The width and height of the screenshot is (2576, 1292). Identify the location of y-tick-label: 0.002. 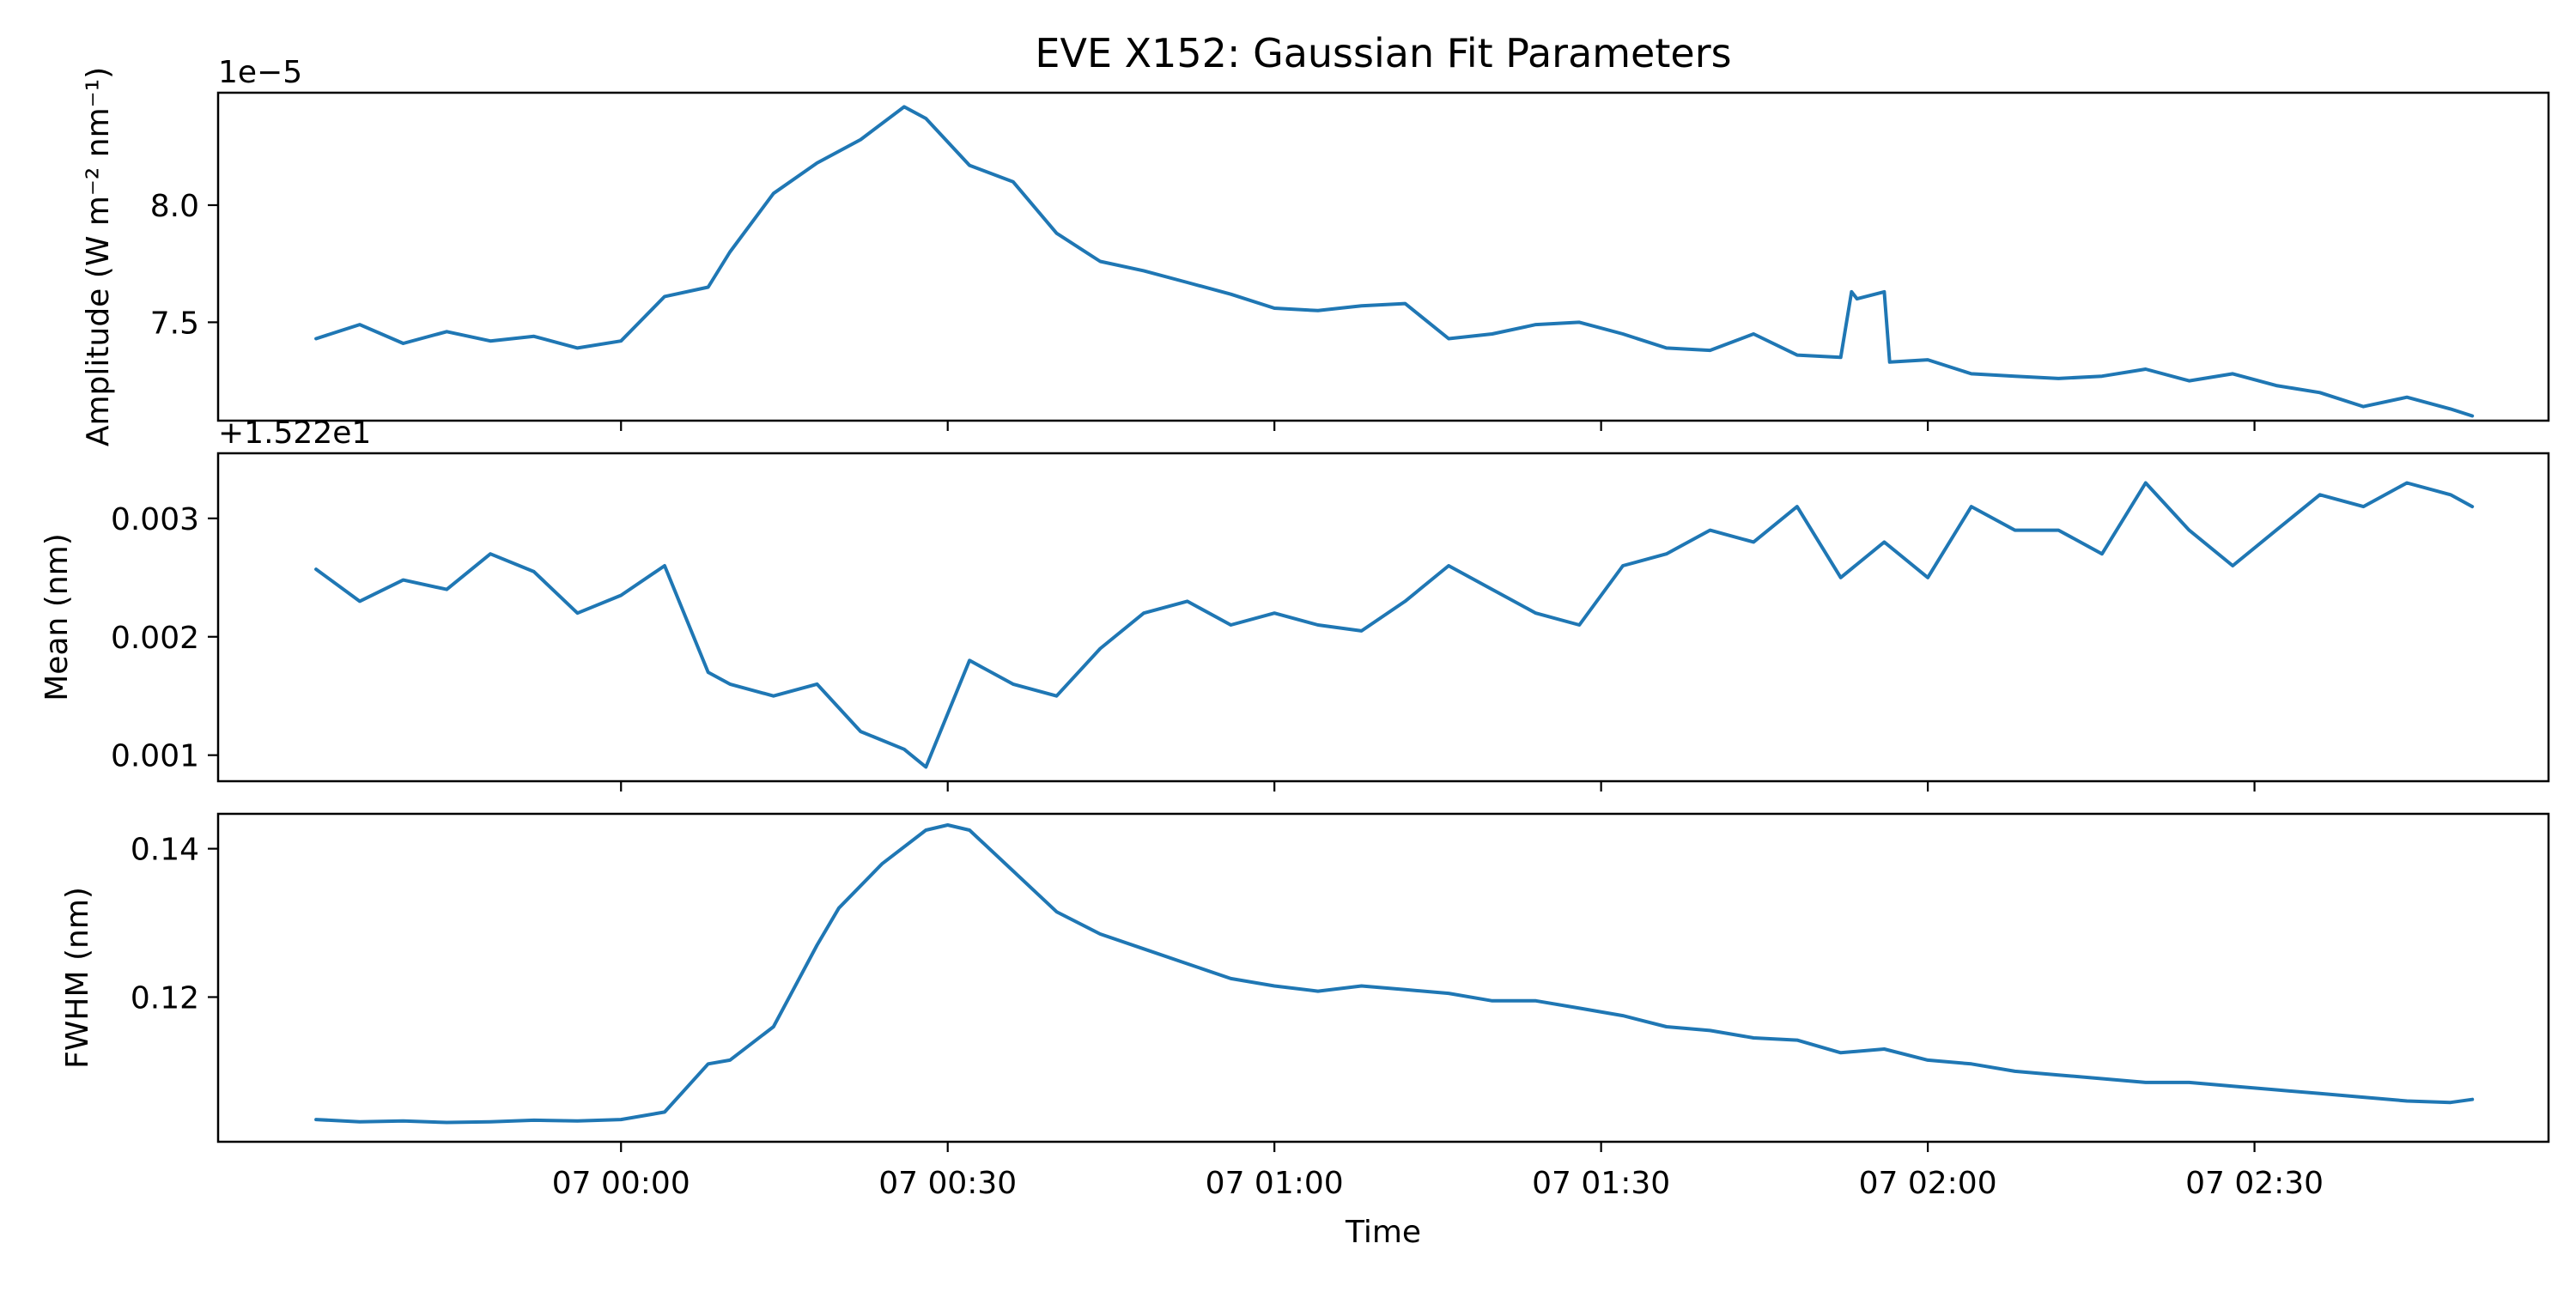
(155, 638).